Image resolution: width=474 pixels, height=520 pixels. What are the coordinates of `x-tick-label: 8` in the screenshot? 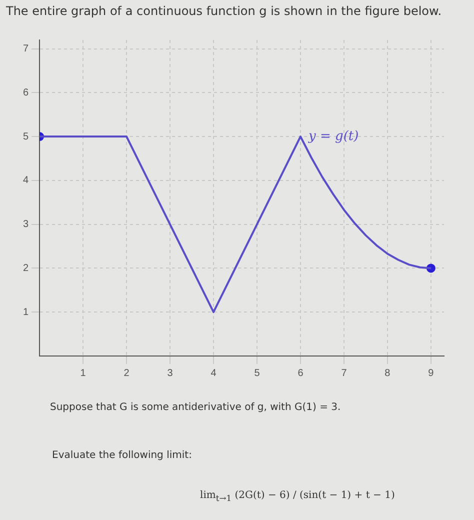 It's located at (387, 373).